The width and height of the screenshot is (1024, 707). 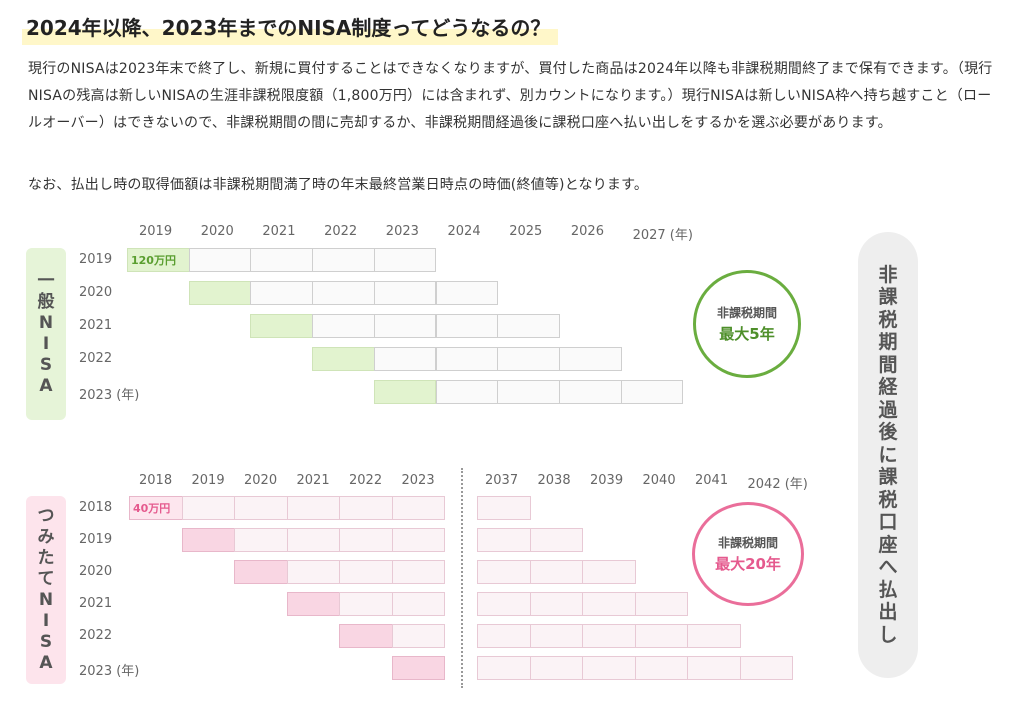 I want to click on year-row-label: 2020, so click(x=96, y=292).